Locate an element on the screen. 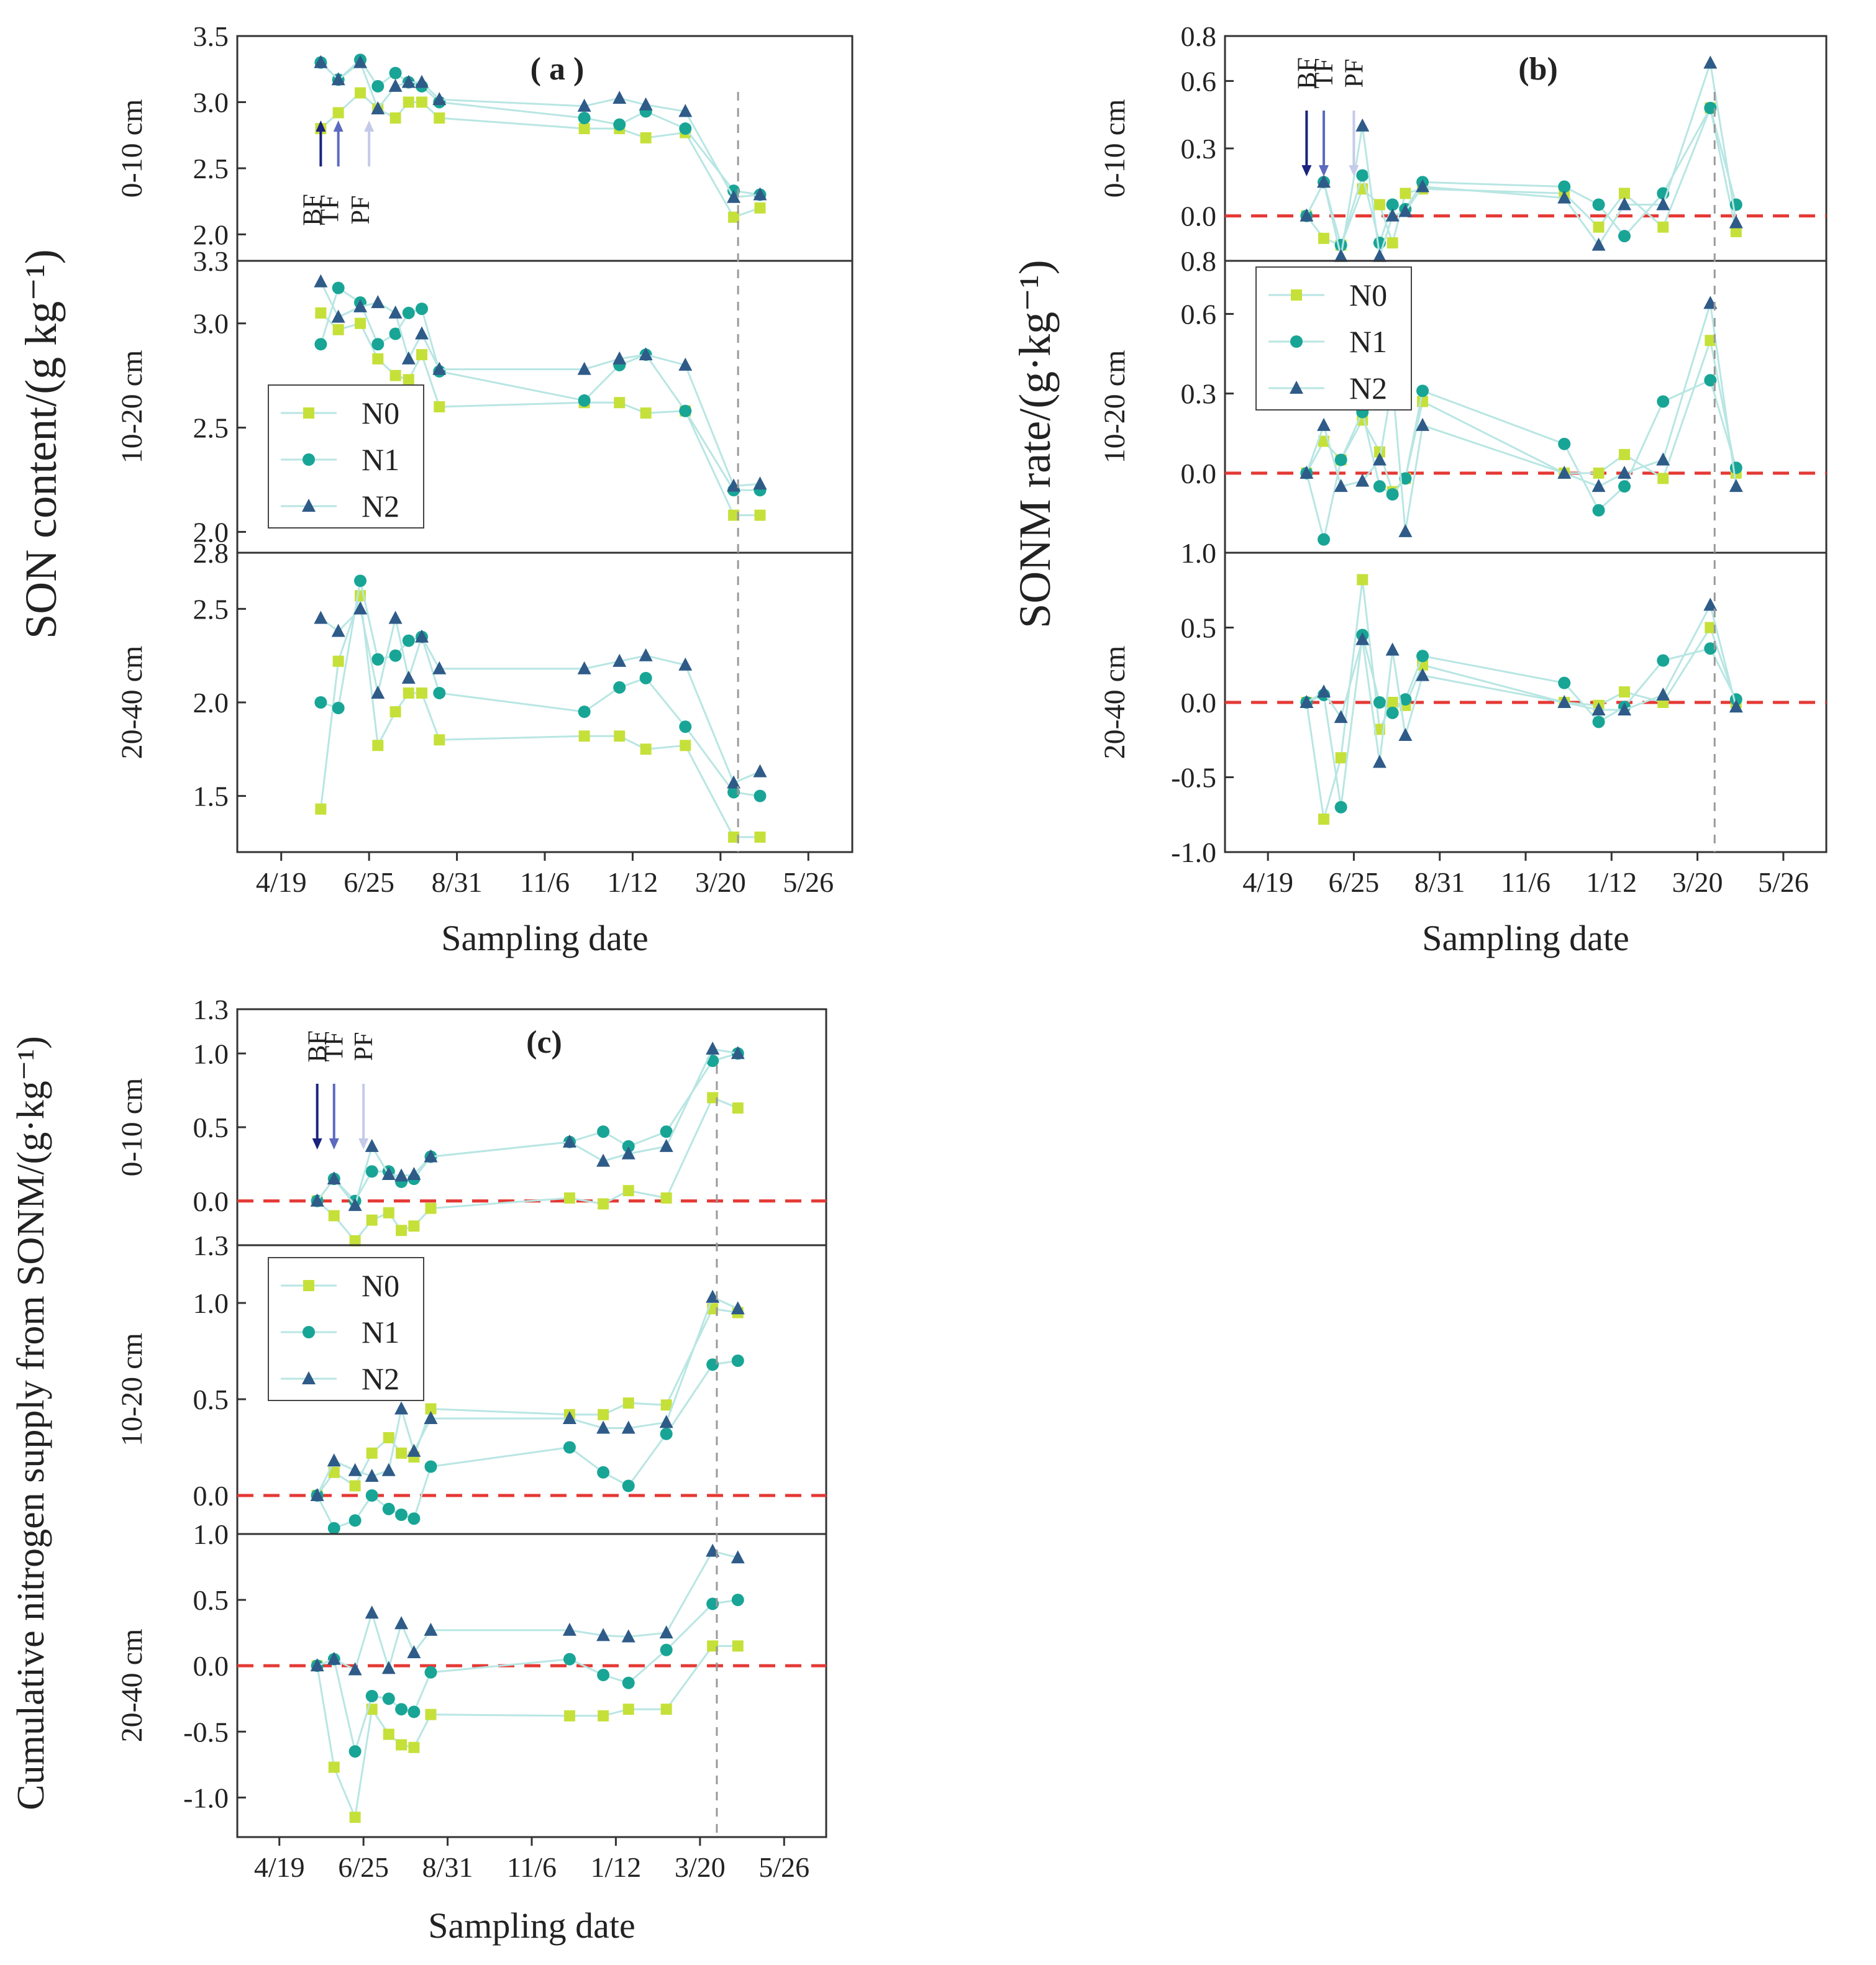 The height and width of the screenshot is (1965, 1876). y-tick-label: 2.5 is located at coordinates (211, 169).